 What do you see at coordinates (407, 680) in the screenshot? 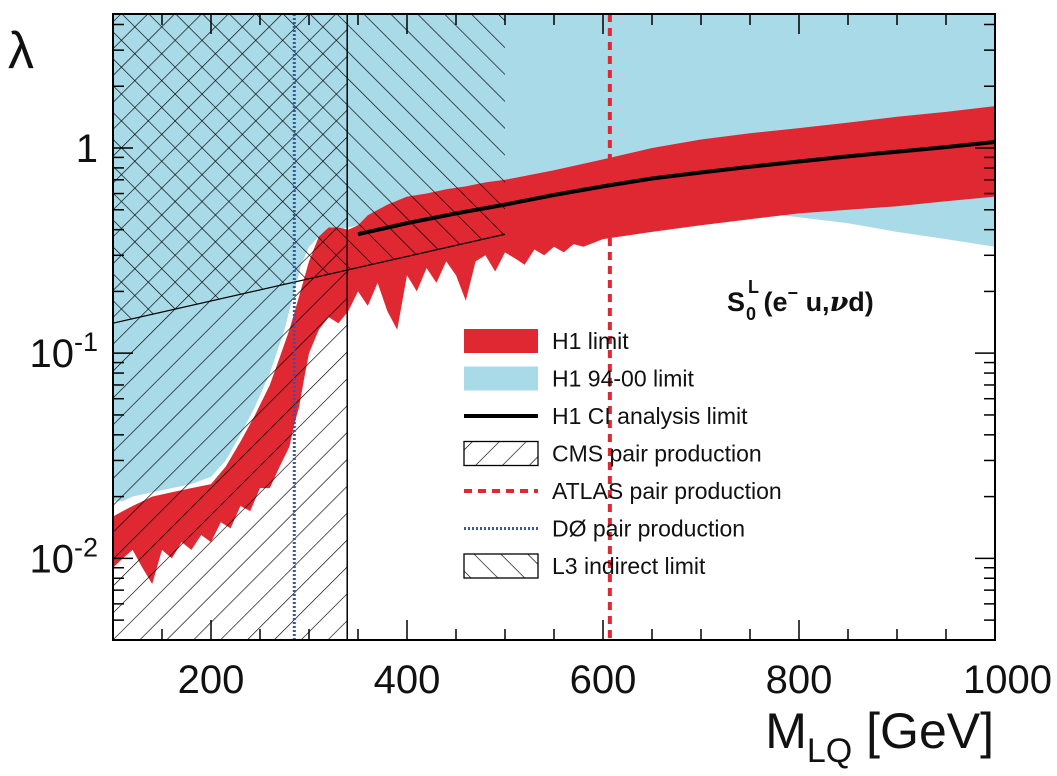
I see `x-tick-label: 400` at bounding box center [407, 680].